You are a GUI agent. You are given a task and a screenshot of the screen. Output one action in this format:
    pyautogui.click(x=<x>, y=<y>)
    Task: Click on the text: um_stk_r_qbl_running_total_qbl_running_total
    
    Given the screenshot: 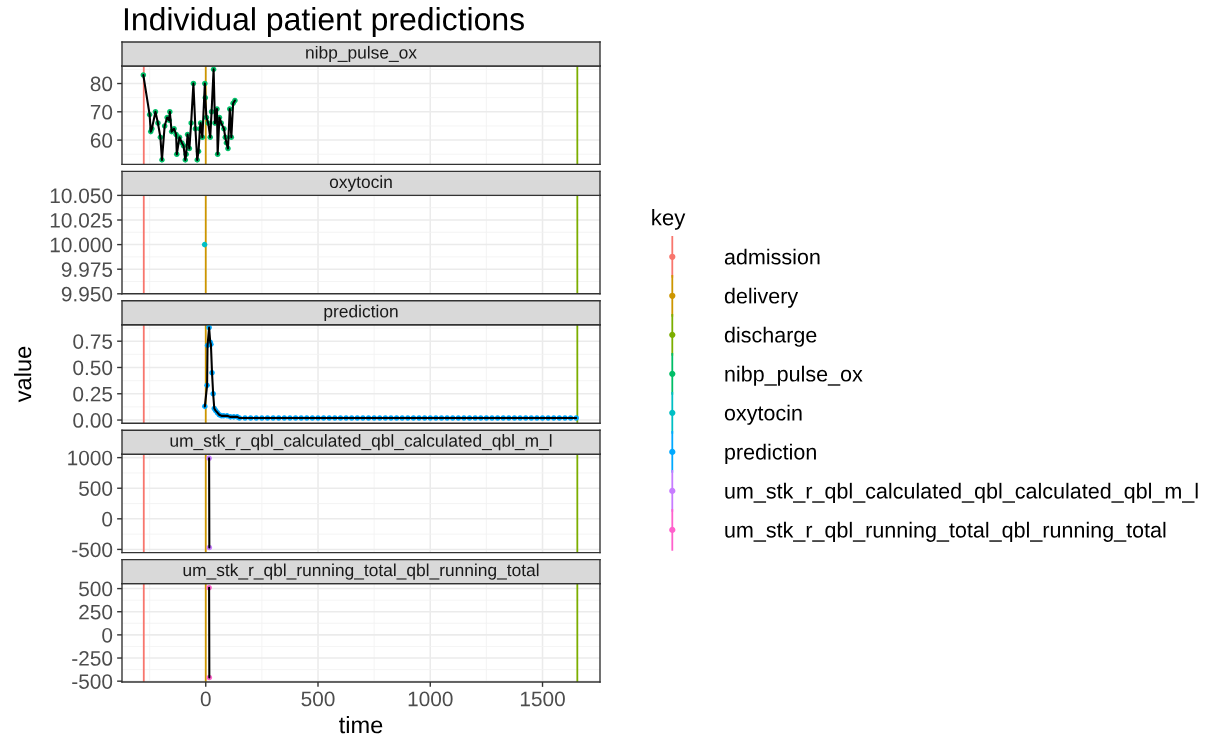 What is the action you would take?
    pyautogui.click(x=361, y=571)
    